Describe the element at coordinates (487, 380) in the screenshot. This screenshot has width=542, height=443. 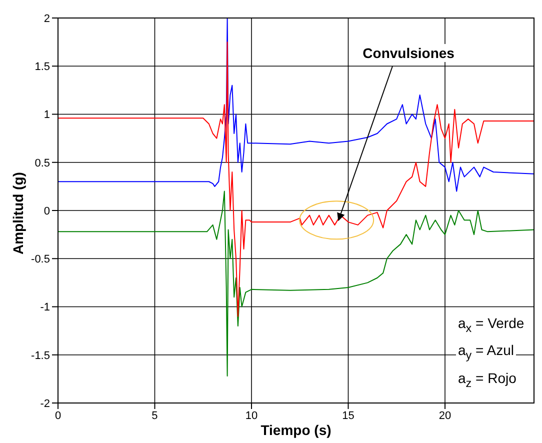
I see `annotation: a$_{z}$ = Rojo` at that location.